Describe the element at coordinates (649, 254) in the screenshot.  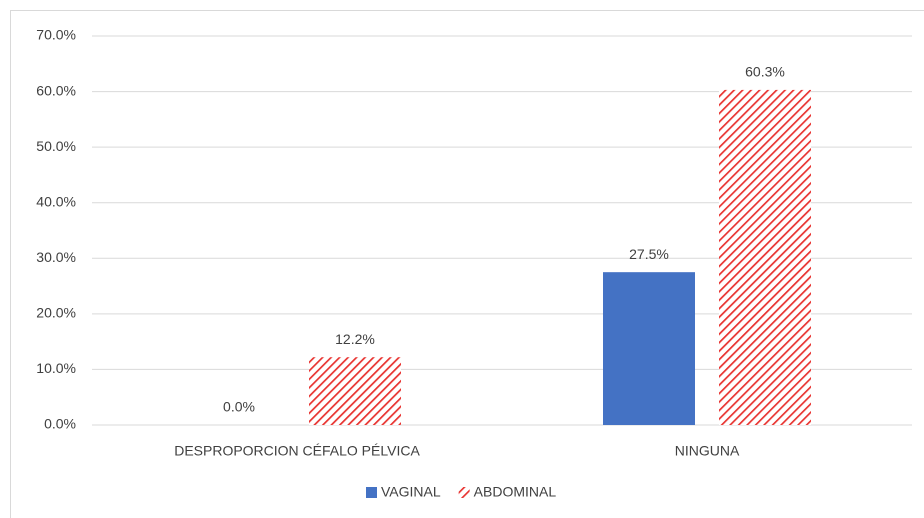
I see `value-label: 27.5%` at that location.